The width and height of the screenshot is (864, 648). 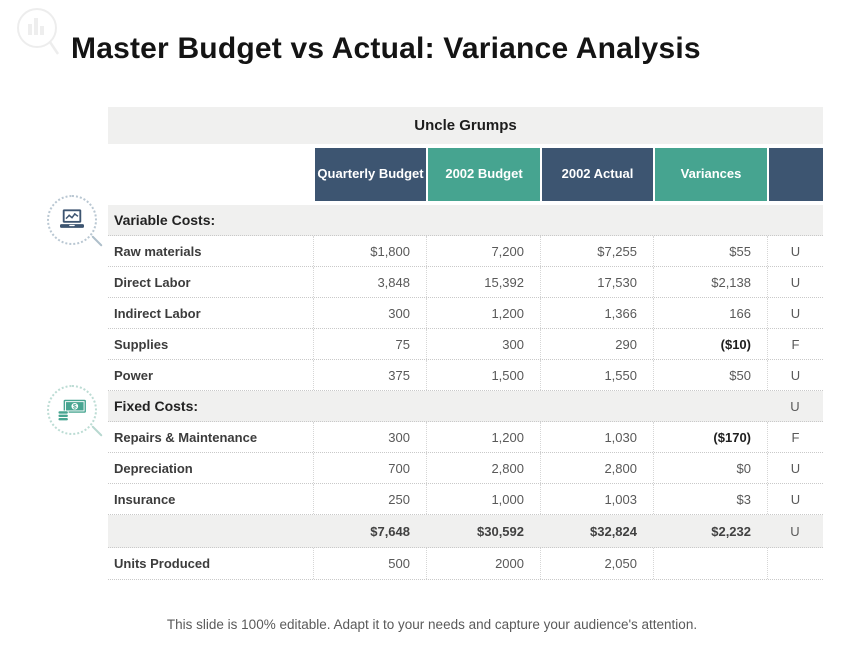 What do you see at coordinates (710, 344) in the screenshot?
I see `cell-variance: ($10)` at bounding box center [710, 344].